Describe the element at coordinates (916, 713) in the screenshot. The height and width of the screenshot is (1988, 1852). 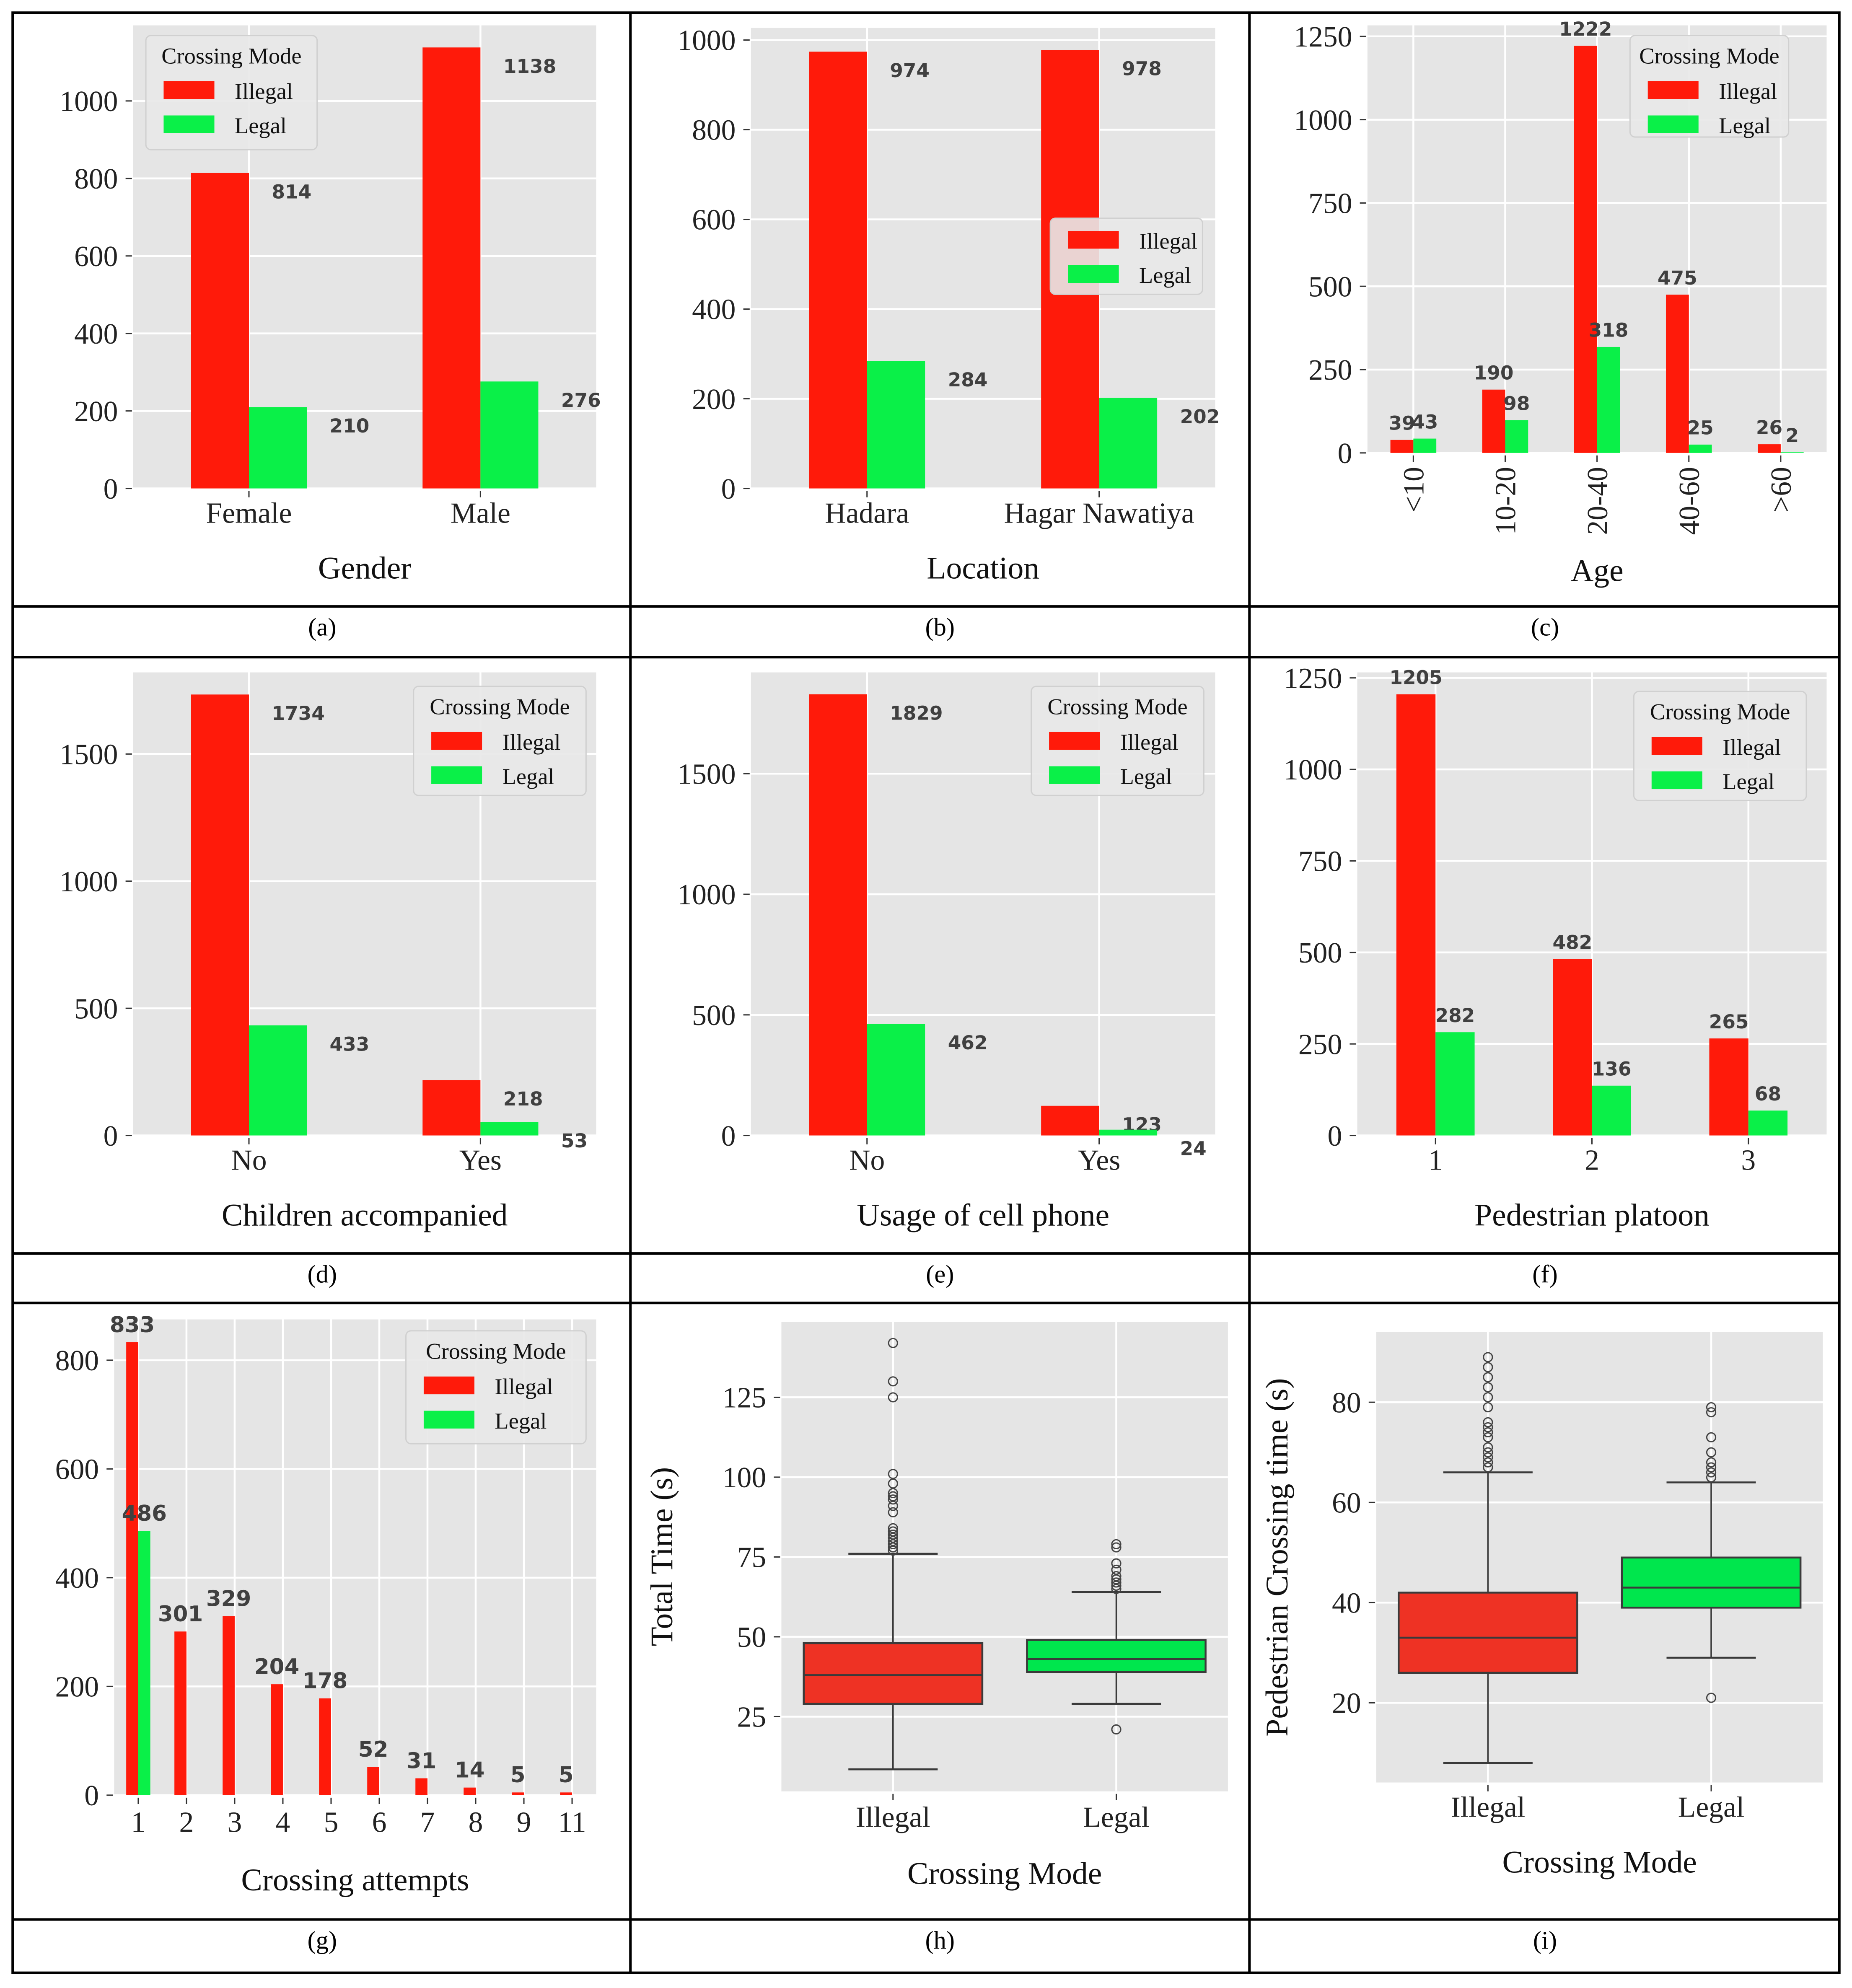
I see `data-label: 1829` at that location.